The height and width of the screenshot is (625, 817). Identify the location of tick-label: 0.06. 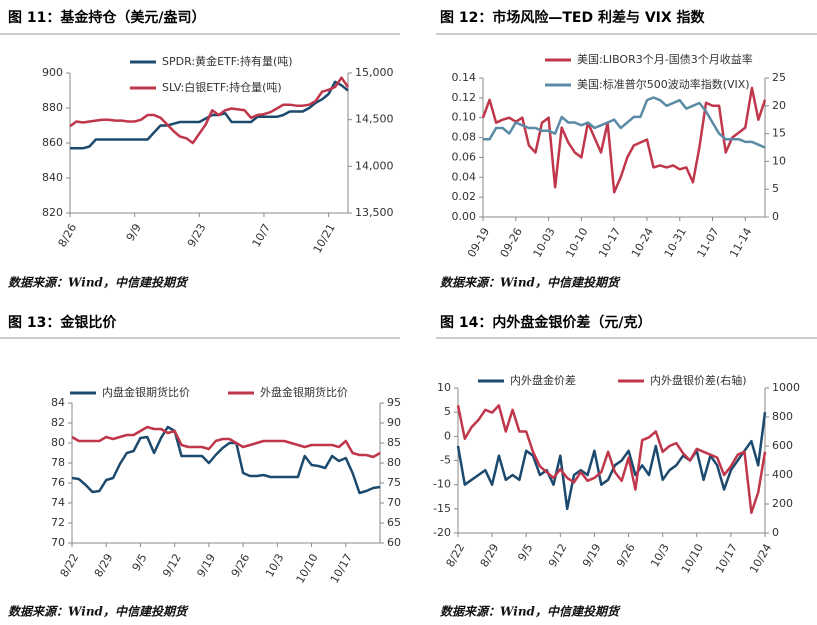
(464, 156).